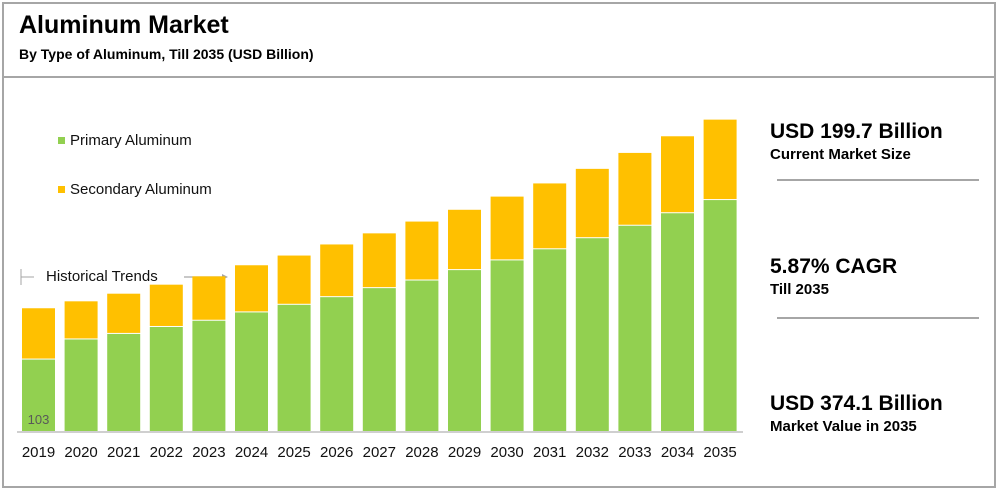 This screenshot has height=492, width=1000. Describe the element at coordinates (124, 382) in the screenshot. I see `bar-primary-2021` at that location.